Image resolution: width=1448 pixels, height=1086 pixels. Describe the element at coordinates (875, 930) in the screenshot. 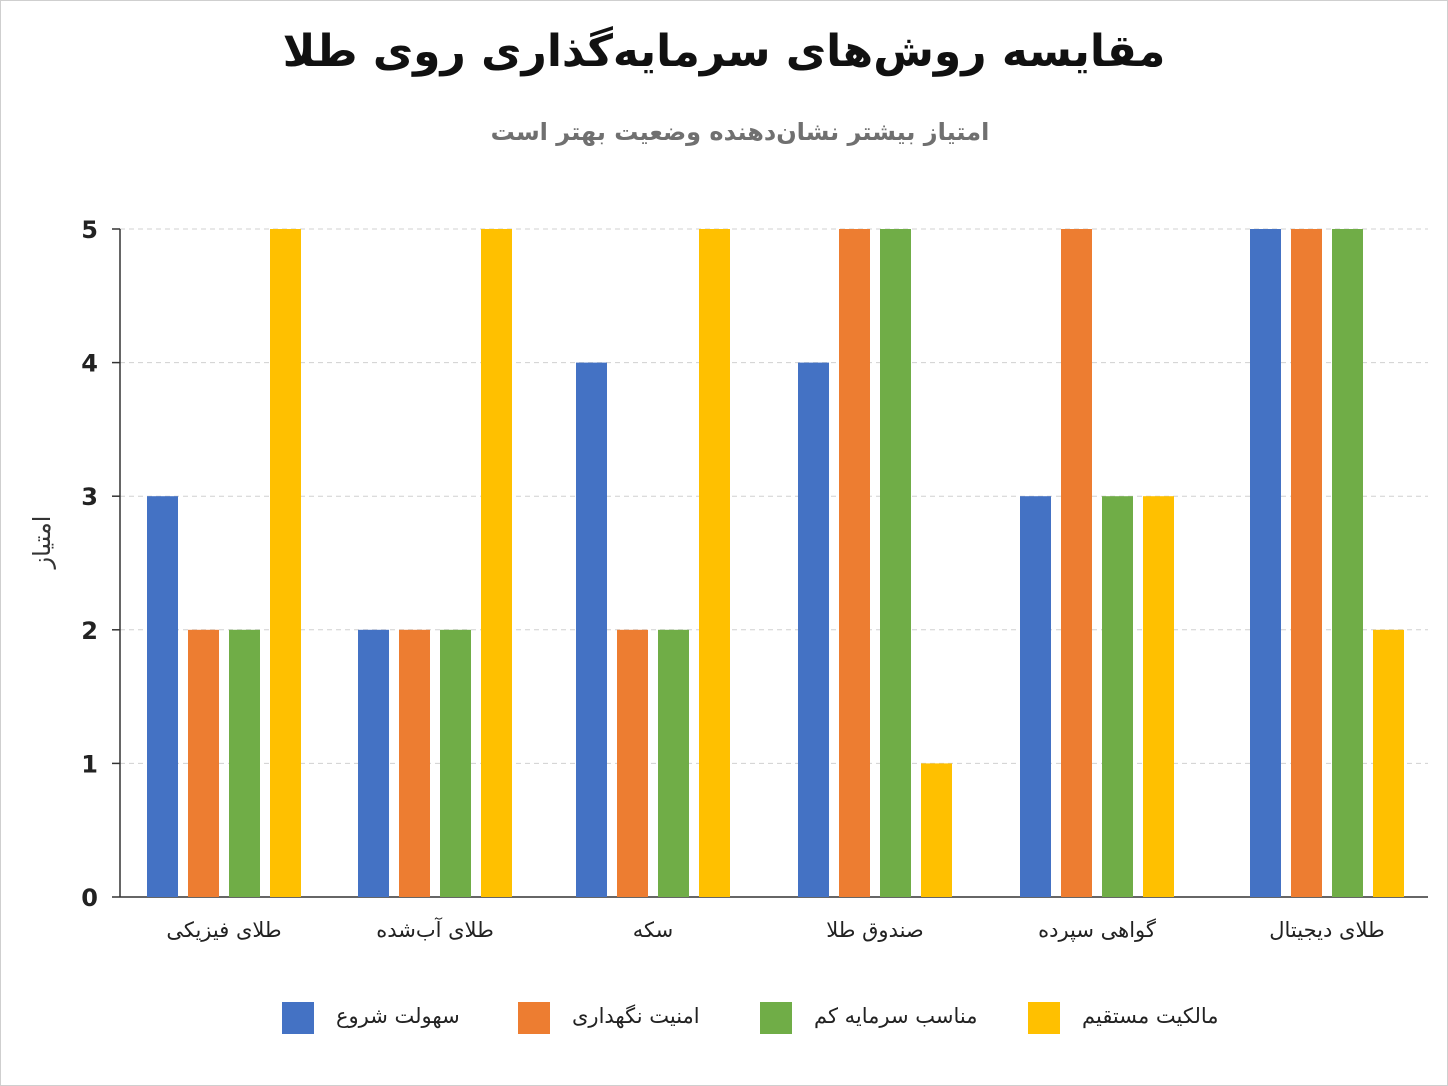

I see `x-category-label: صندوق طلا` at that location.